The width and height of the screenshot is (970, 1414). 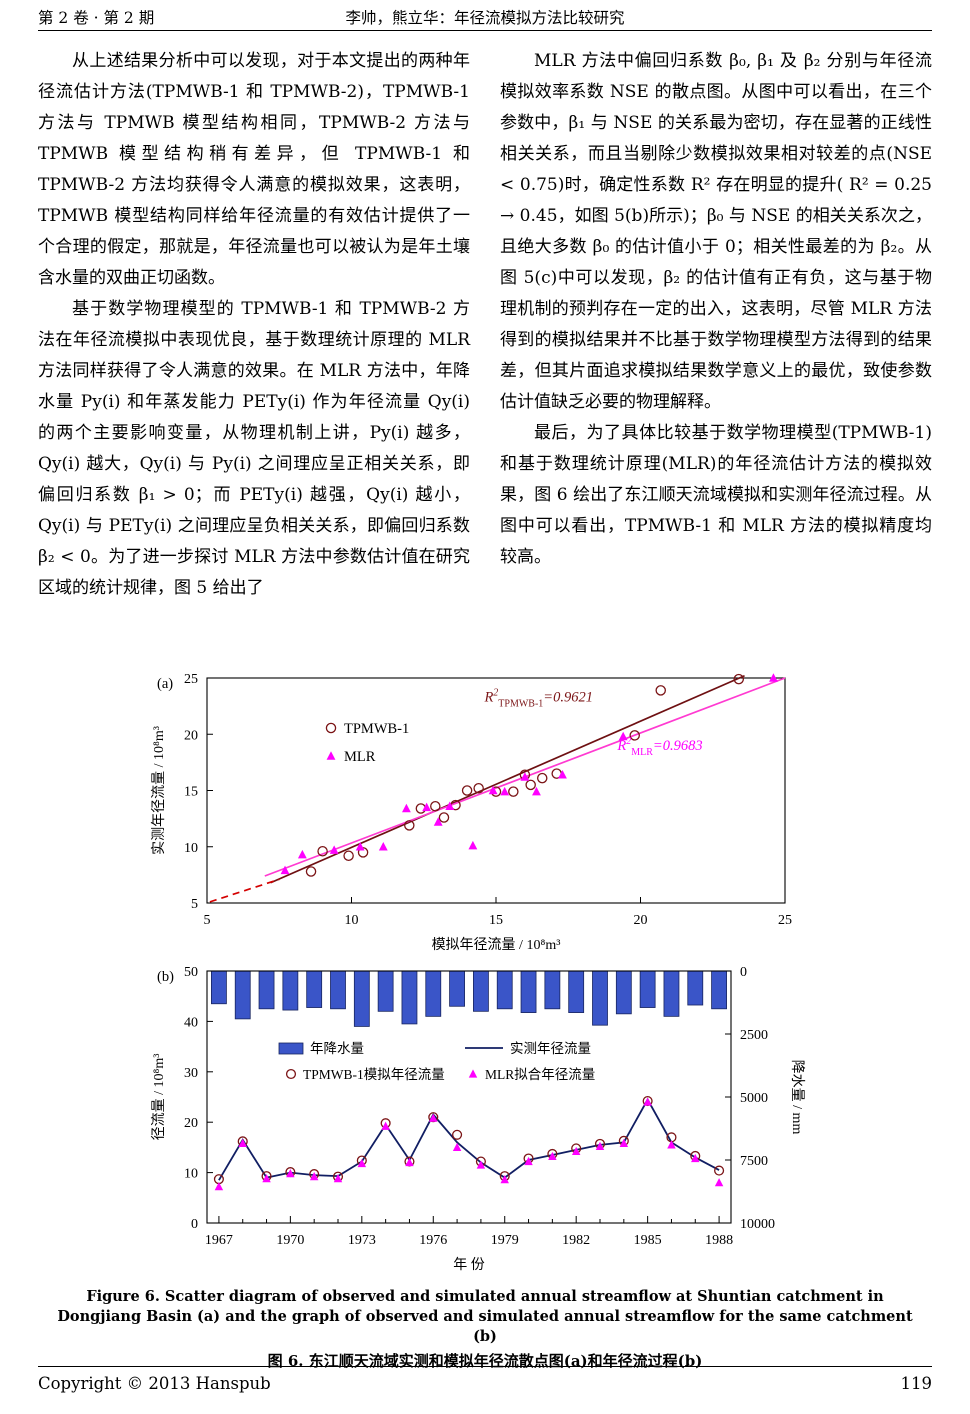 I want to click on svg-text: 30, so click(x=191, y=1073).